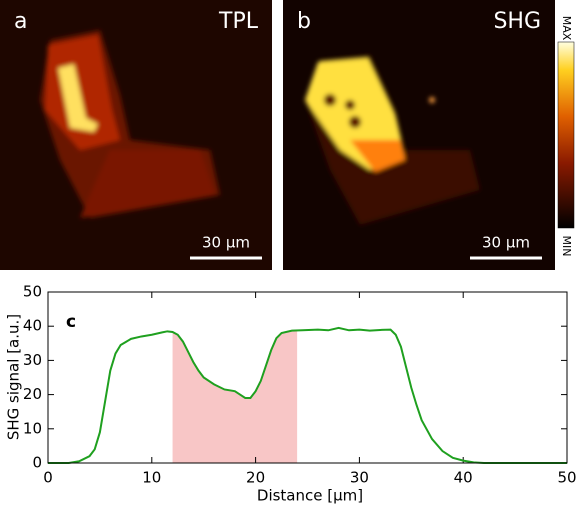  Describe the element at coordinates (310, 496) in the screenshot. I see `x-axis-label: Distance [µm]` at that location.